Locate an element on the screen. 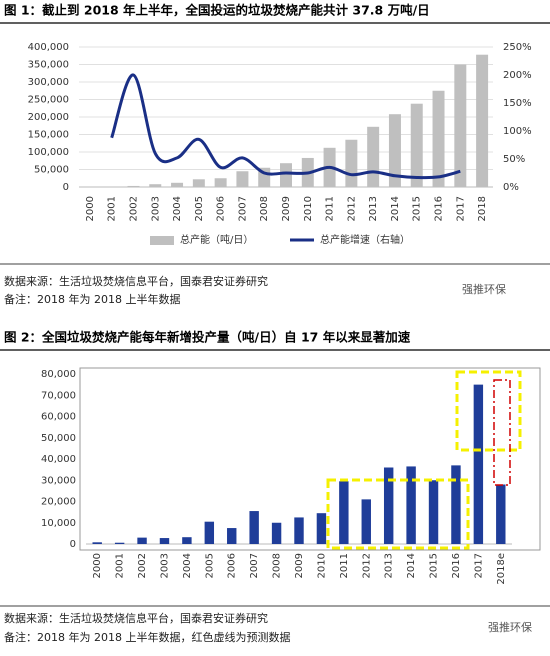  line is located at coordinates (285, 126).